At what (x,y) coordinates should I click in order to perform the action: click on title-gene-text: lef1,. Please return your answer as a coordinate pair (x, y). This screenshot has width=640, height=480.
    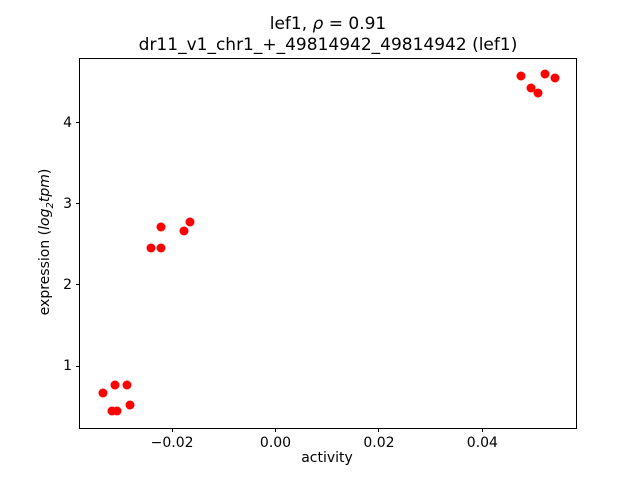
    Looking at the image, I should click on (291, 24).